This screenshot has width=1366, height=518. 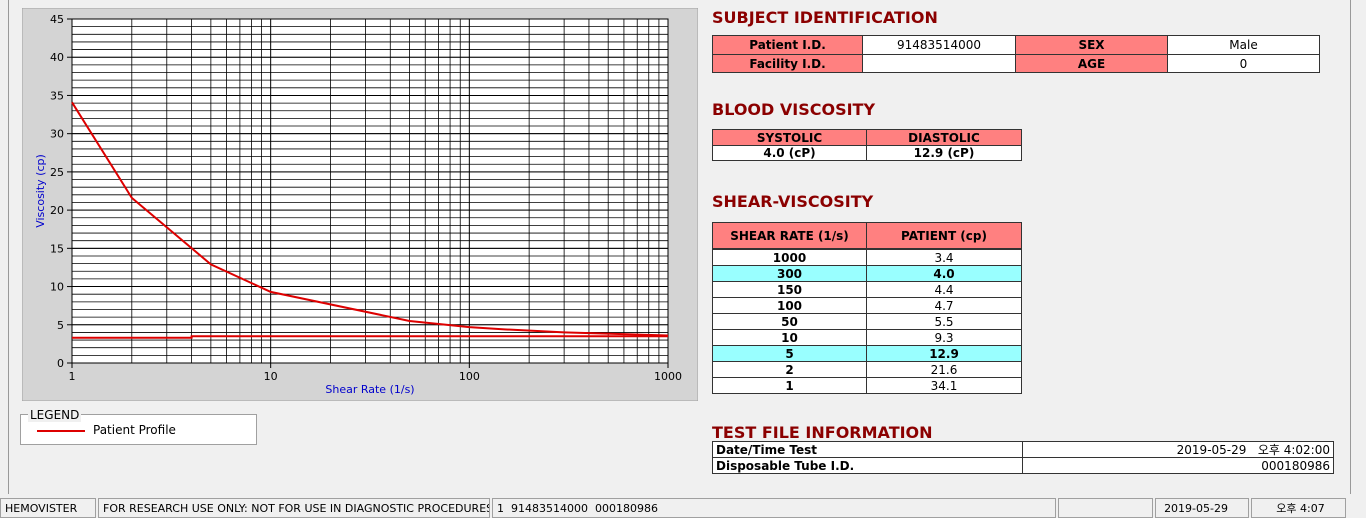 What do you see at coordinates (1105, 508) in the screenshot?
I see `status-cell` at bounding box center [1105, 508].